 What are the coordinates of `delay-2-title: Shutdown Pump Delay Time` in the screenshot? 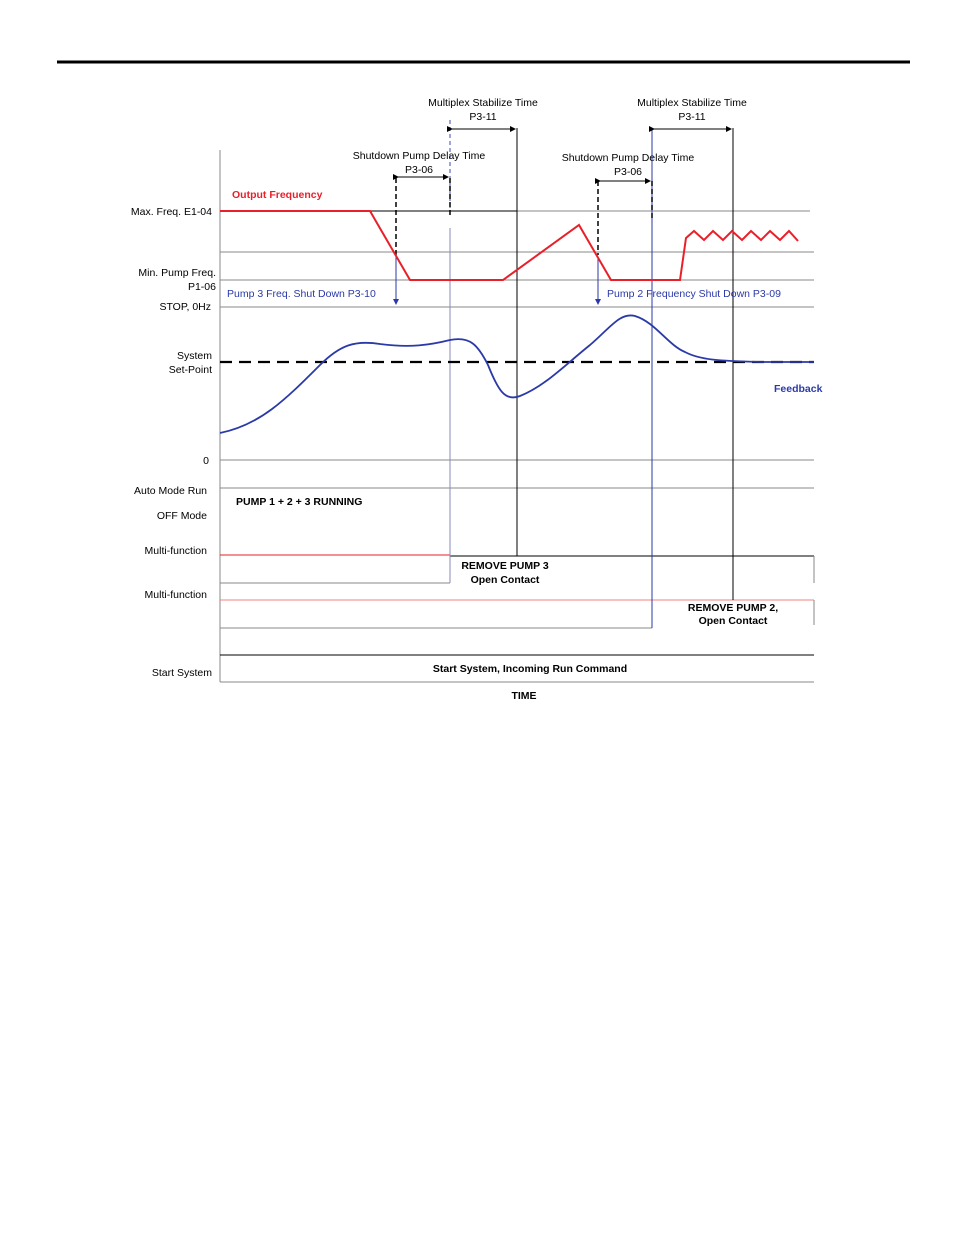 It's located at (628, 158).